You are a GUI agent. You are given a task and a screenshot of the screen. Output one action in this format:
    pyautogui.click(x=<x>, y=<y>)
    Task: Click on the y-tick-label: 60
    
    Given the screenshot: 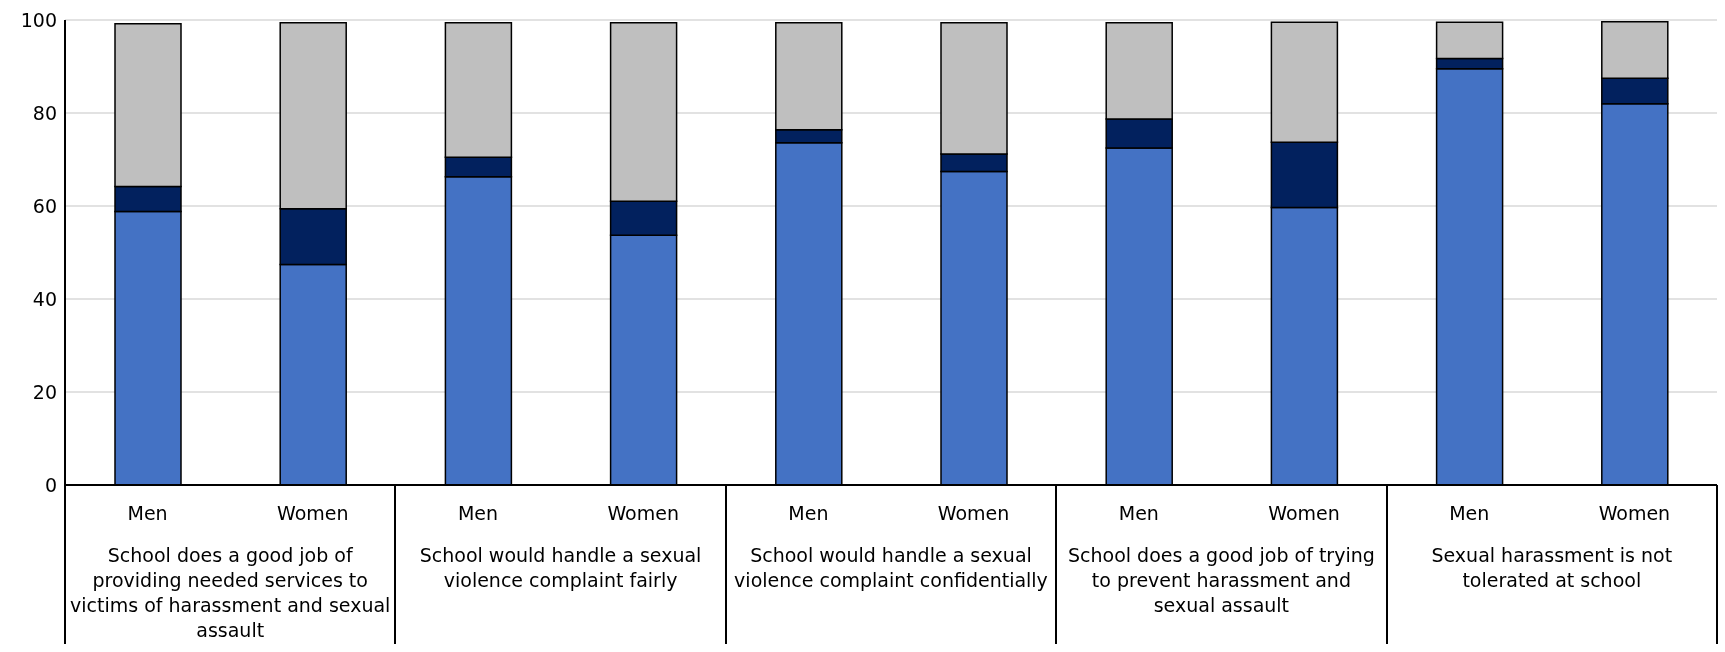 What is the action you would take?
    pyautogui.click(x=44, y=205)
    